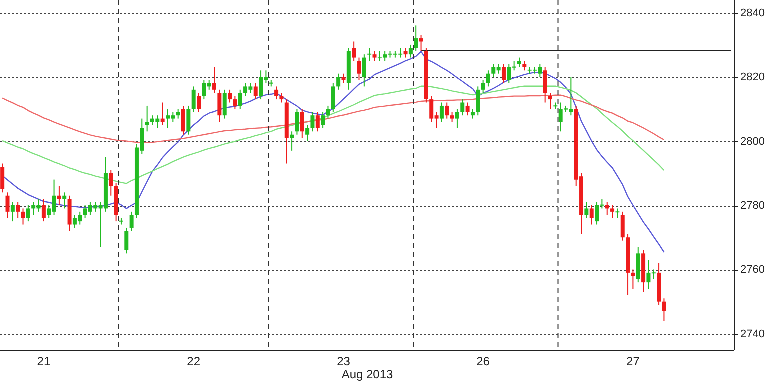 The image size is (768, 384). What do you see at coordinates (344, 361) in the screenshot?
I see `x-tick-label: 23` at bounding box center [344, 361].